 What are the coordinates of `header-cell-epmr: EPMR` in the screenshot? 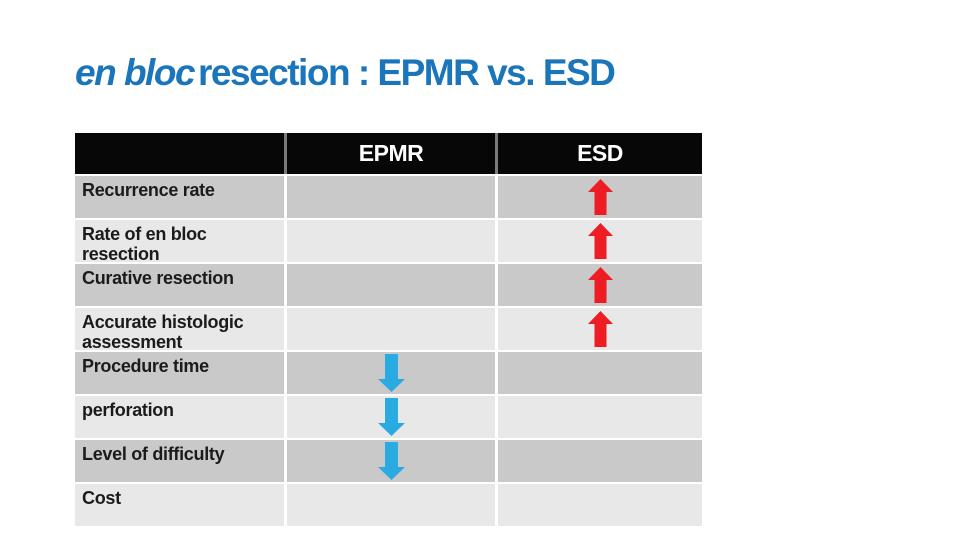 It's located at (391, 153).